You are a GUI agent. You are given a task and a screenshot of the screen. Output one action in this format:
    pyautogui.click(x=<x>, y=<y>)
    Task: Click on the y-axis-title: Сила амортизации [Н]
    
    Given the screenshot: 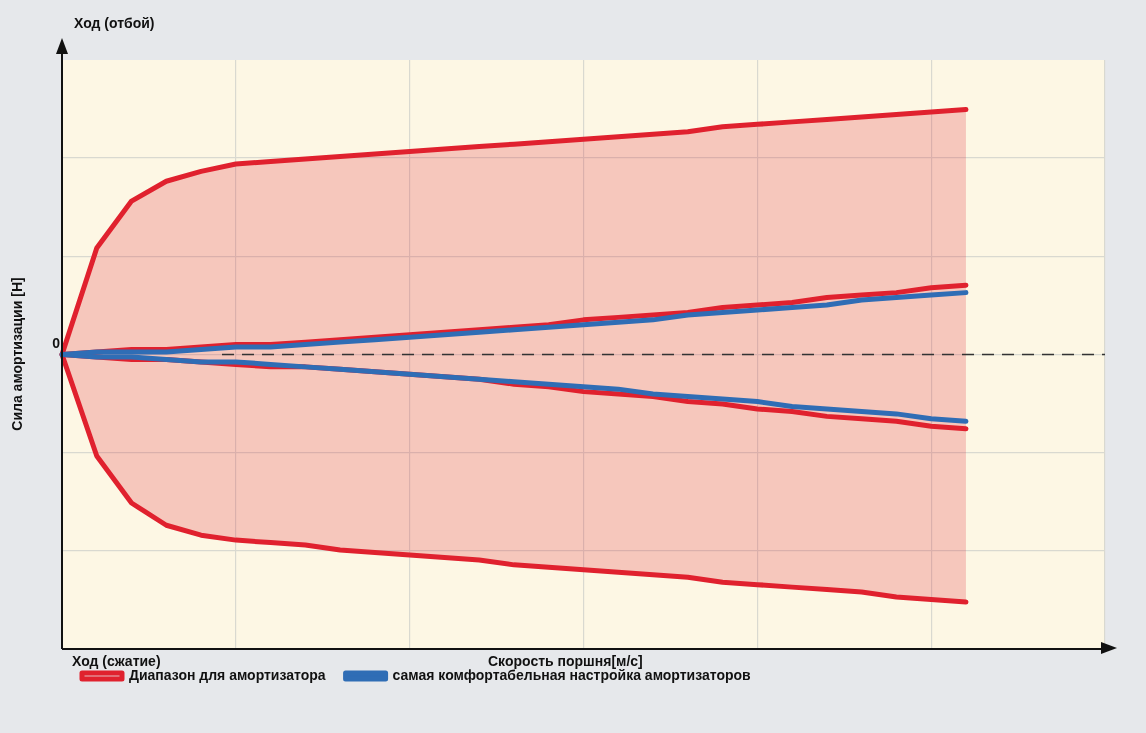 What is the action you would take?
    pyautogui.click(x=17, y=354)
    